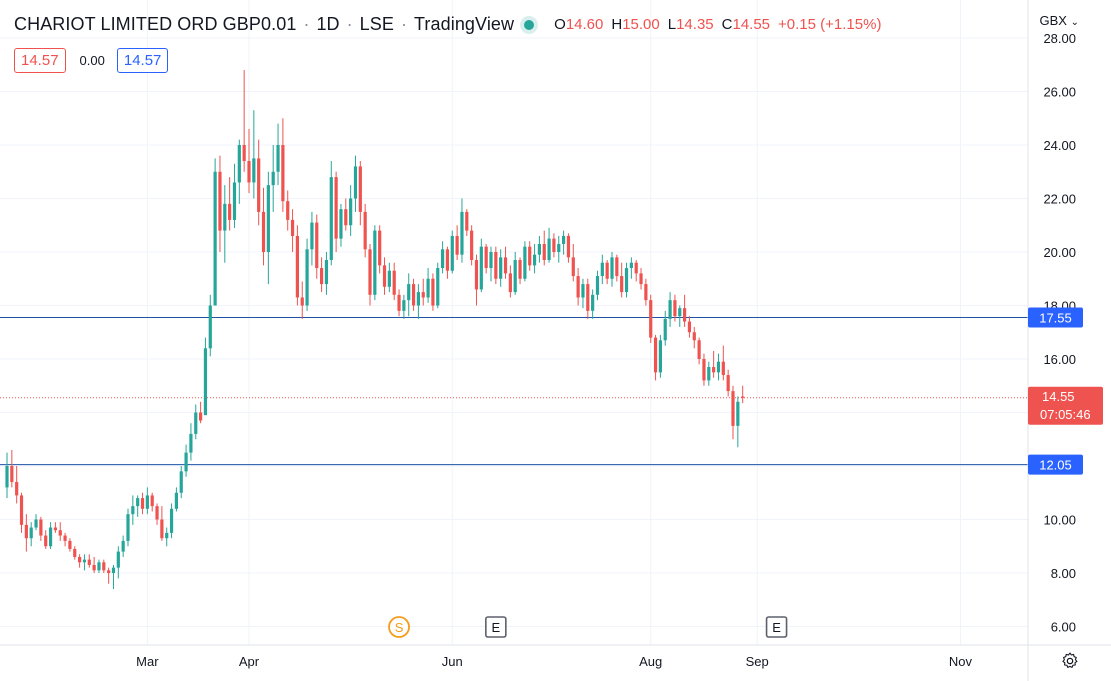  What do you see at coordinates (1070, 661) in the screenshot?
I see `gear-icon` at bounding box center [1070, 661].